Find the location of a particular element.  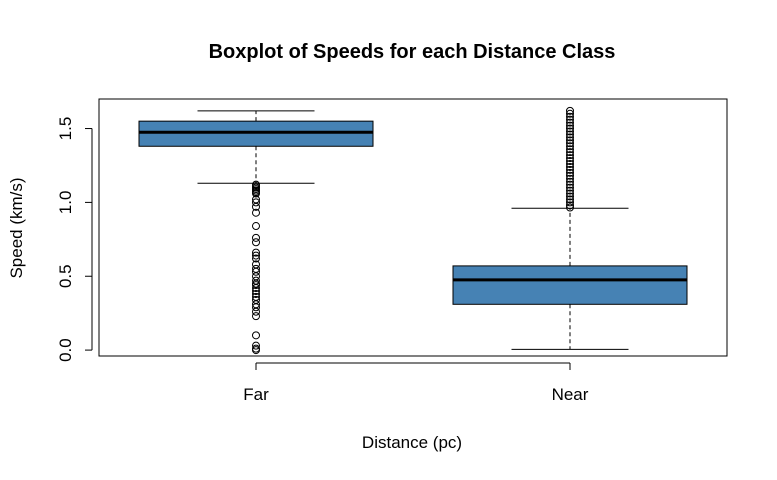

y-tick-label: 1.0 is located at coordinates (65, 203).